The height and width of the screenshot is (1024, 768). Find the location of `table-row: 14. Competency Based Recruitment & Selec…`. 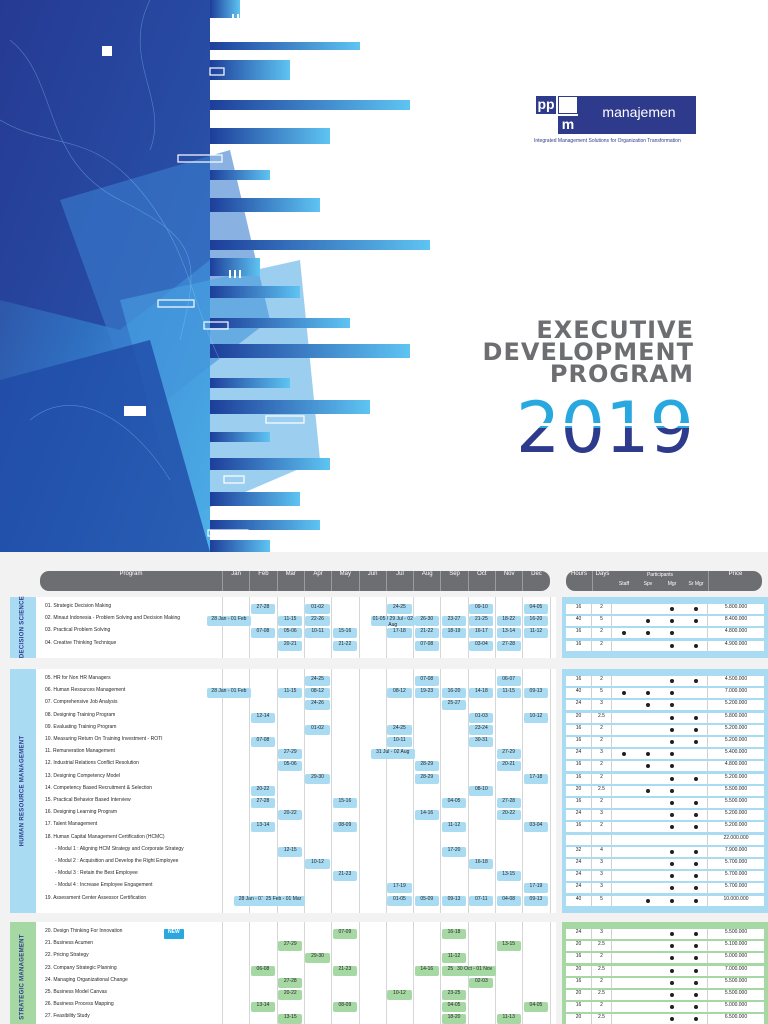

table-row: 14. Competency Based Recruitment & Selec… is located at coordinates (283, 791).